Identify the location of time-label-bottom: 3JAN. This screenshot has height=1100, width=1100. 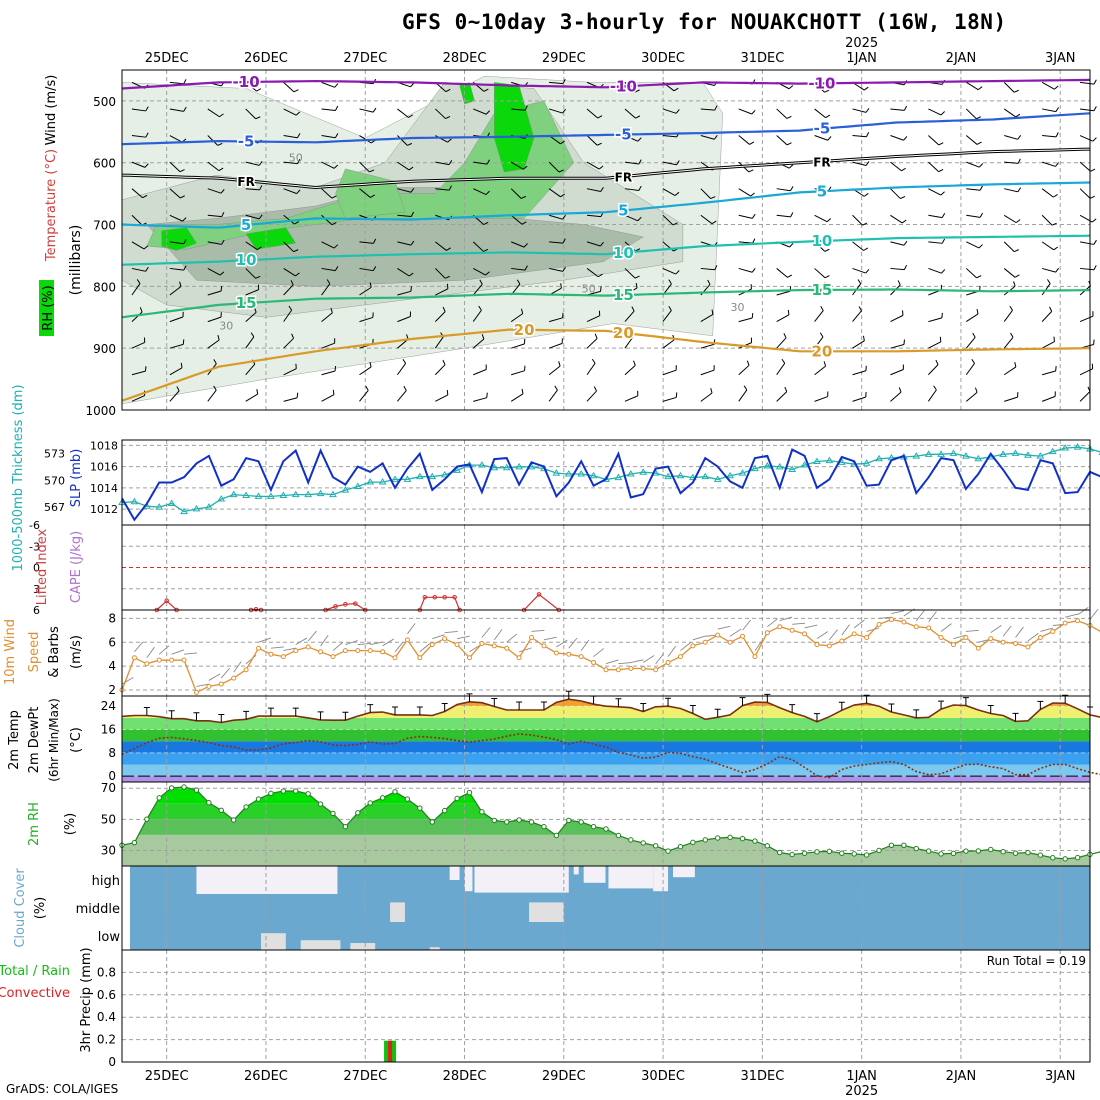
(1060, 1076).